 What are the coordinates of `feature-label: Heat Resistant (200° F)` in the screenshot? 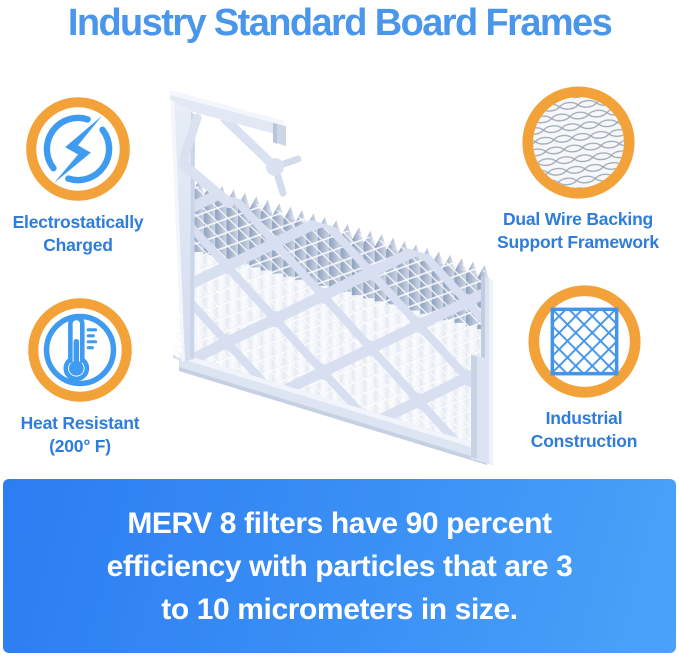 It's located at (80, 435).